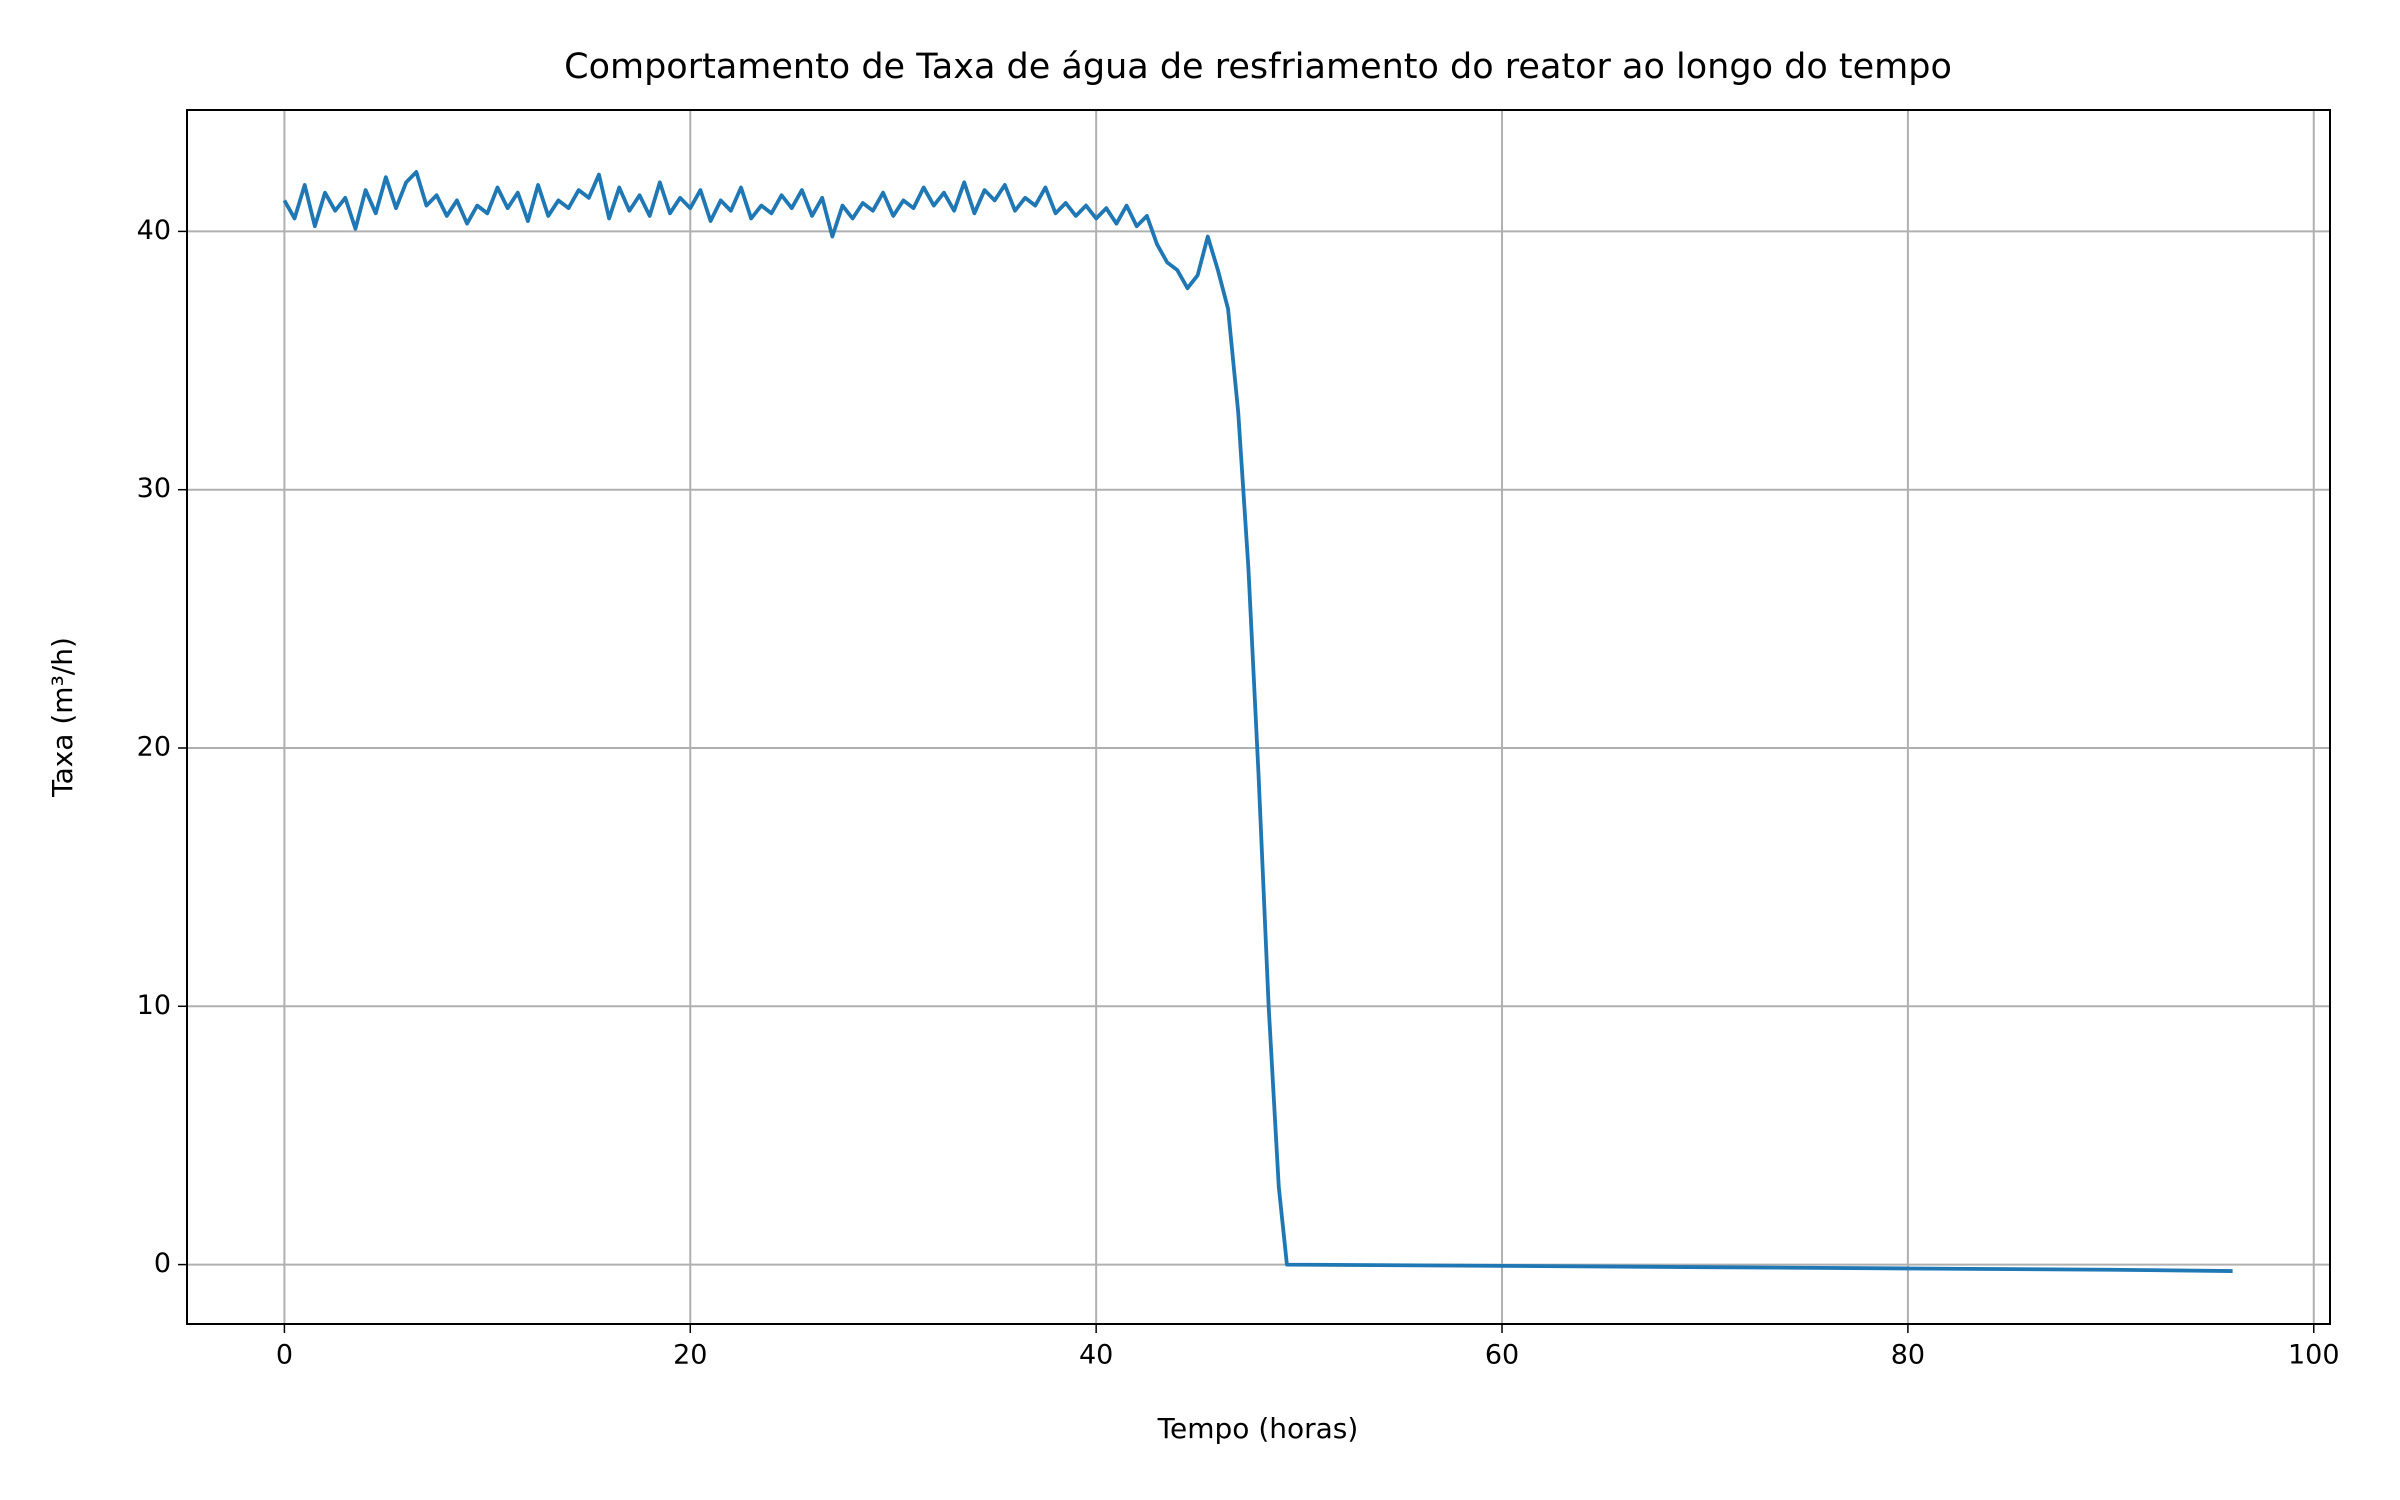 This screenshot has width=2400, height=1500. I want to click on x-tick-label: 20, so click(690, 1355).